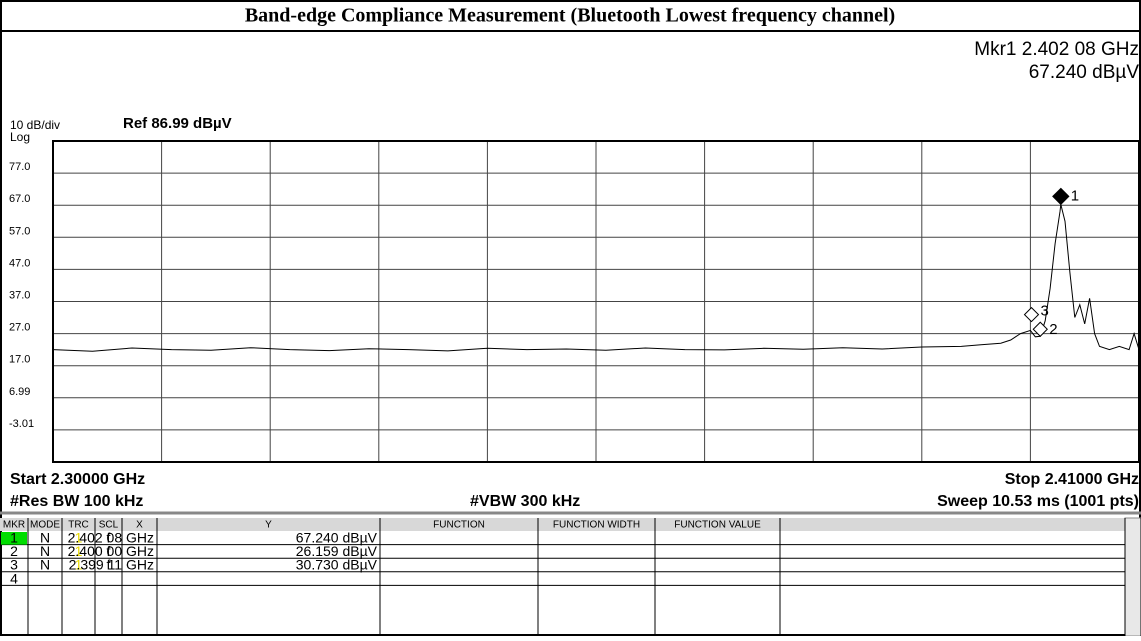 This screenshot has height=641, width=1141. Describe the element at coordinates (78, 525) in the screenshot. I see `column-header: TRC` at that location.